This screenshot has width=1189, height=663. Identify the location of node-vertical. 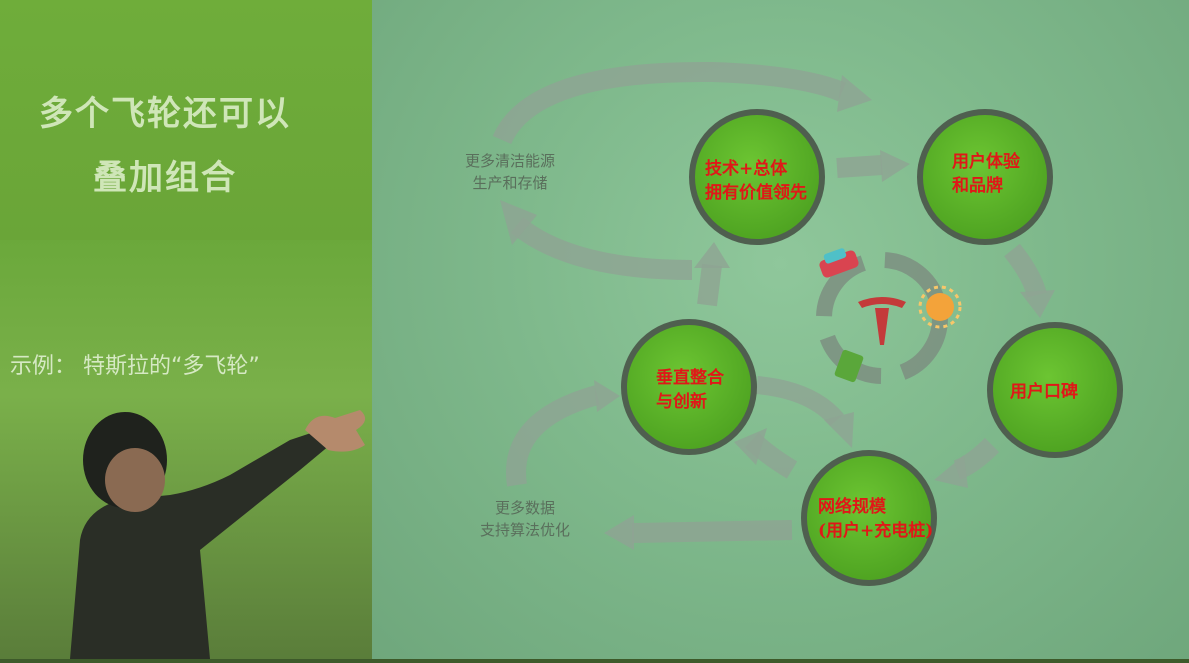
(689, 387).